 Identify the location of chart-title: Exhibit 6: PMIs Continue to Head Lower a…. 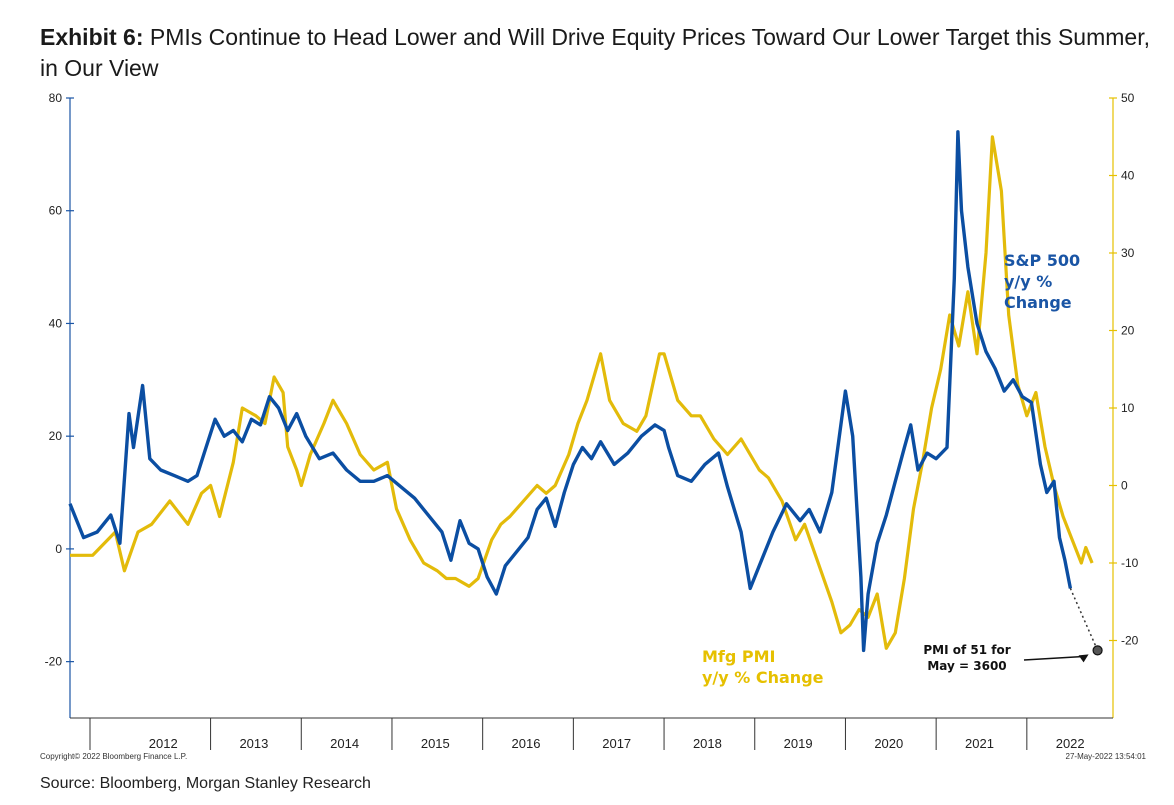
(600, 53).